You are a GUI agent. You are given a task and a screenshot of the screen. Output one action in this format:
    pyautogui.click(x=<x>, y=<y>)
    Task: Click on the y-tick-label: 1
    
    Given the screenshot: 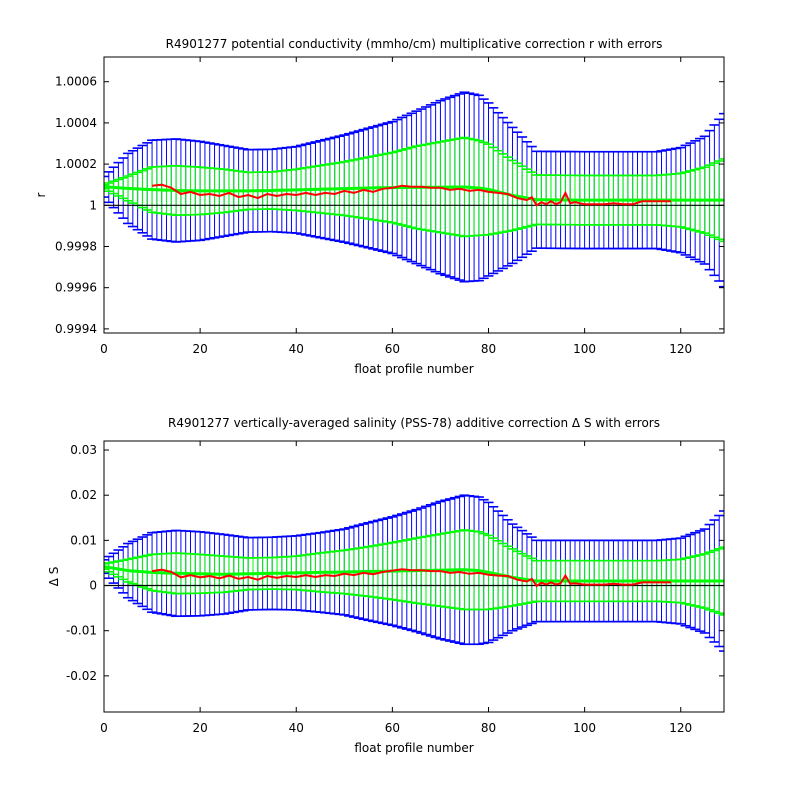 What is the action you would take?
    pyautogui.click(x=93, y=205)
    